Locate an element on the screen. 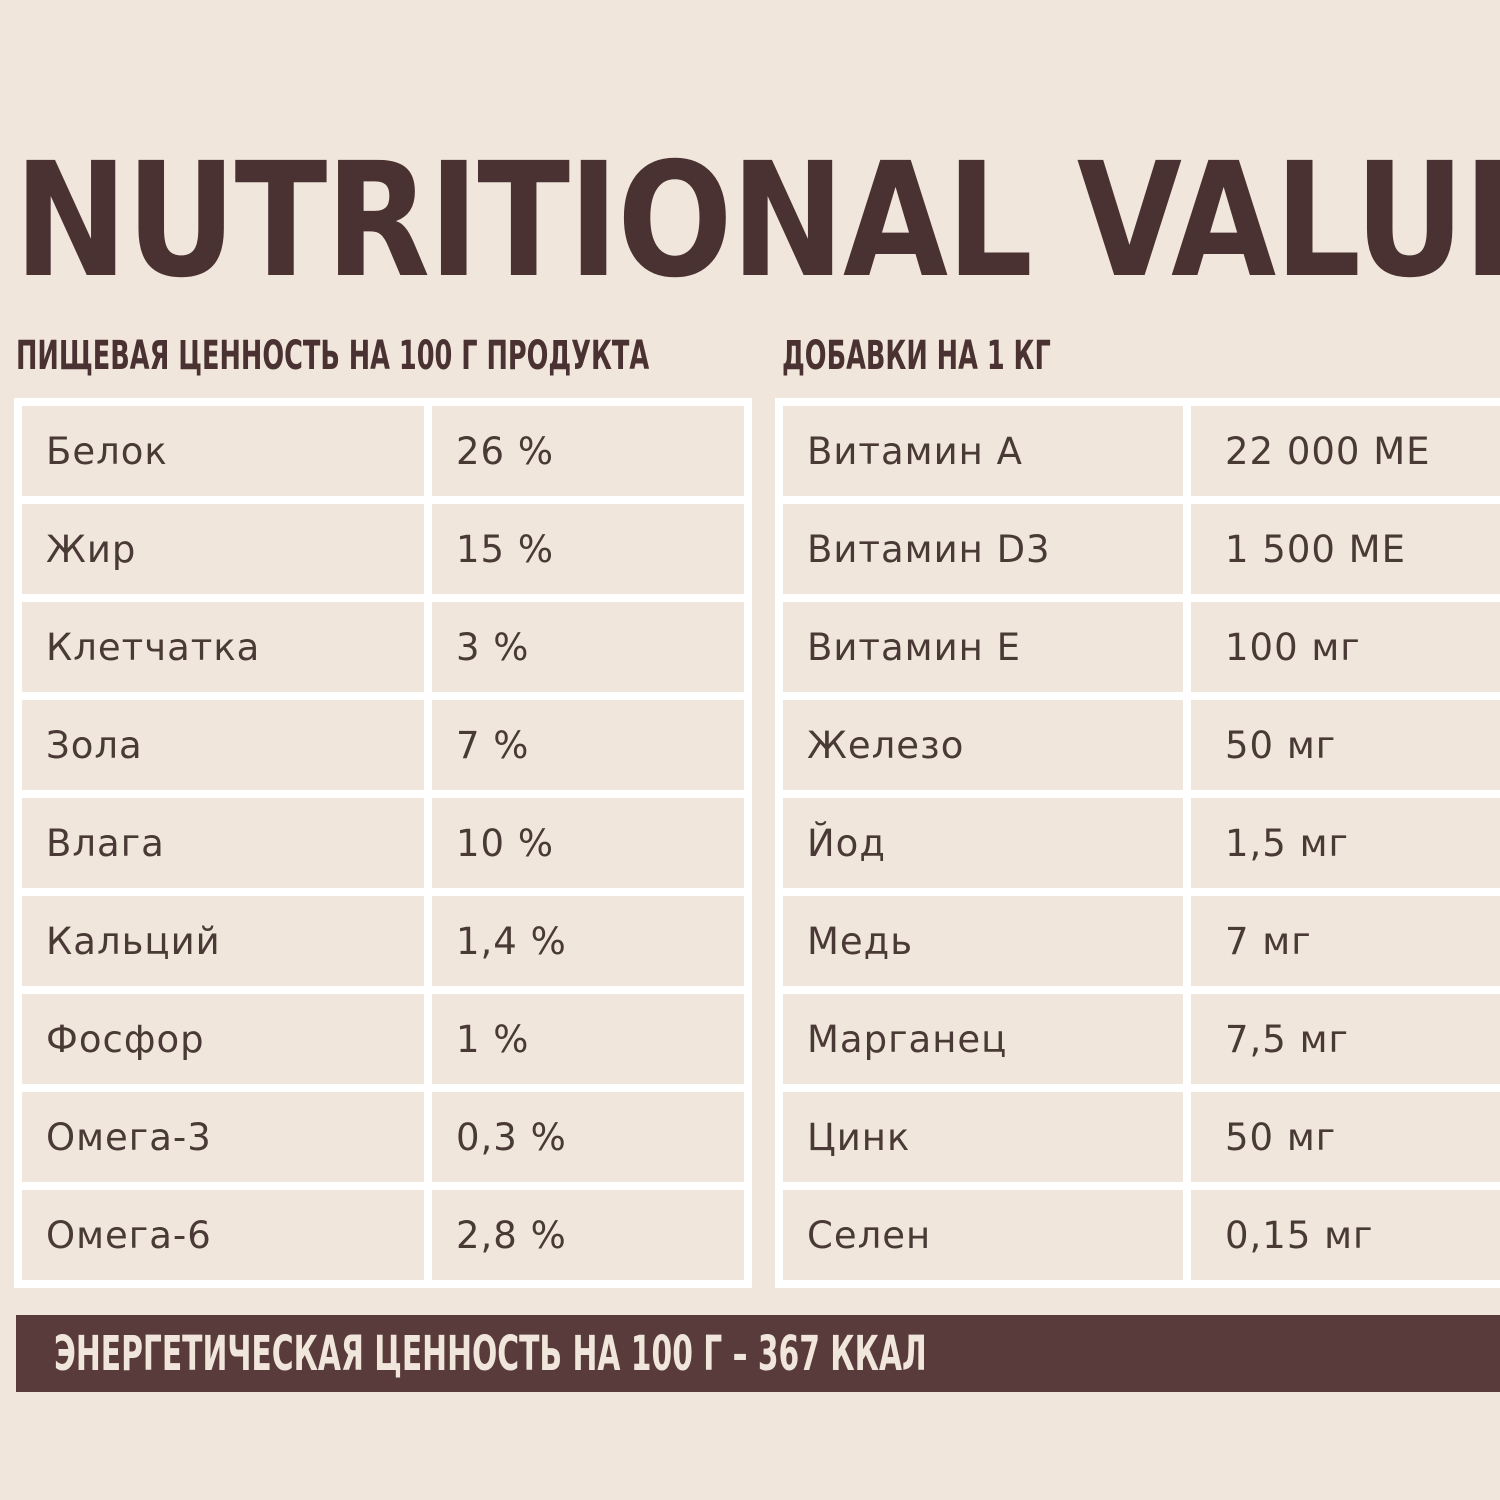  nutrient-value: 7 % is located at coordinates (588, 745).